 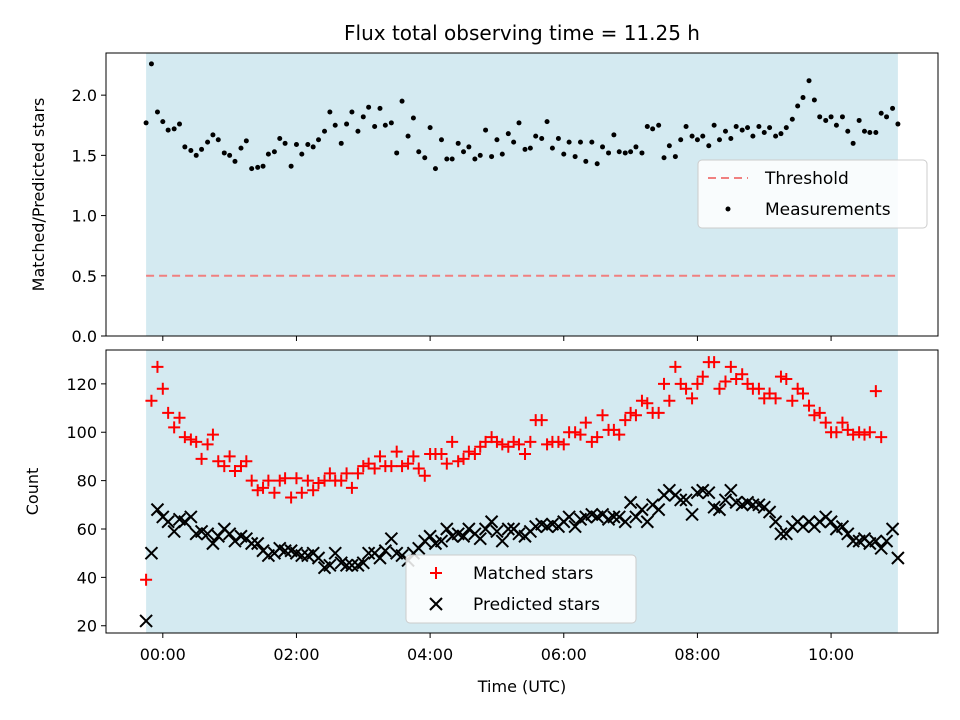 I want to click on count-y-tick-label: 80, so click(x=87, y=481).